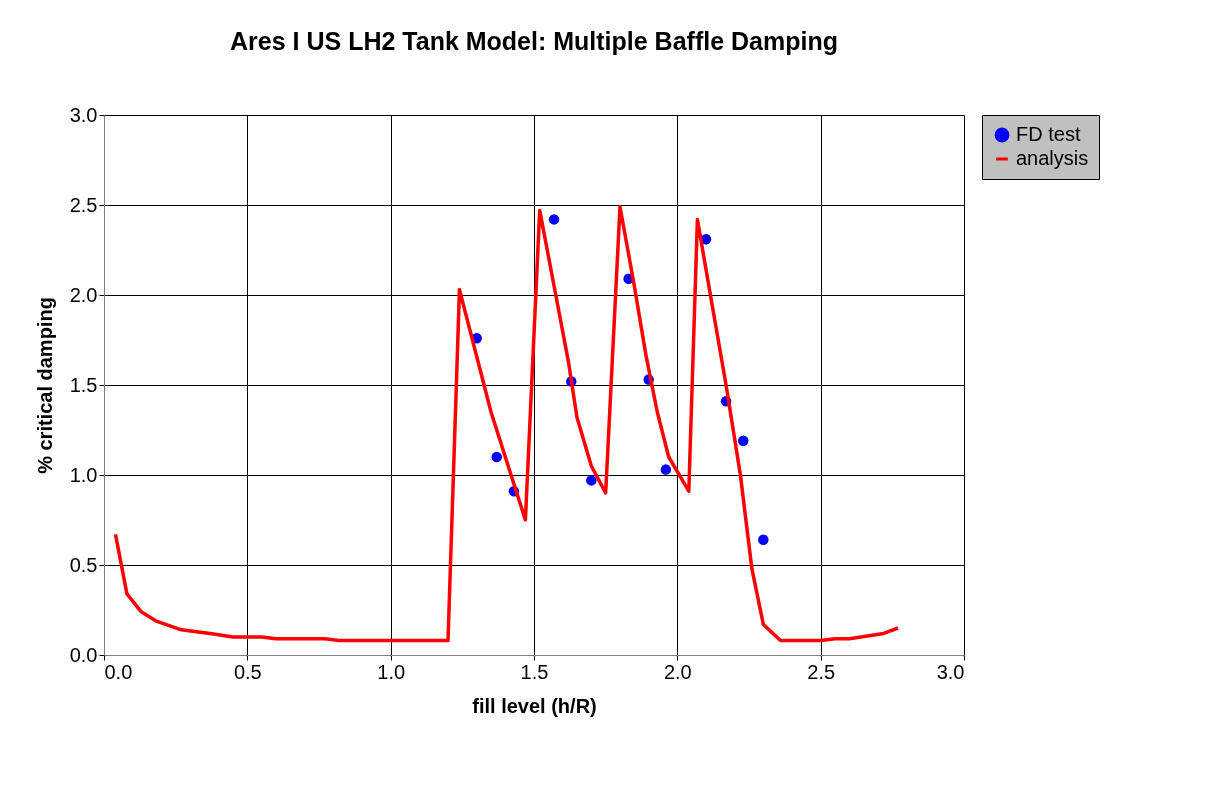 This screenshot has height=809, width=1215. What do you see at coordinates (950, 671) in the screenshot?
I see `x-tick-label: 3.0` at bounding box center [950, 671].